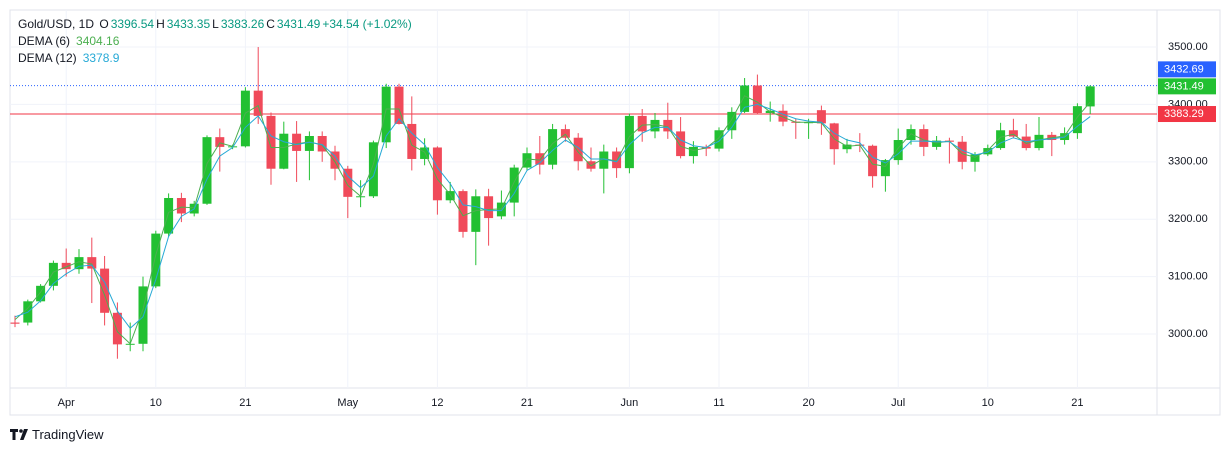 The image size is (1231, 452). What do you see at coordinates (68, 434) in the screenshot?
I see `brand: TradingView` at bounding box center [68, 434].